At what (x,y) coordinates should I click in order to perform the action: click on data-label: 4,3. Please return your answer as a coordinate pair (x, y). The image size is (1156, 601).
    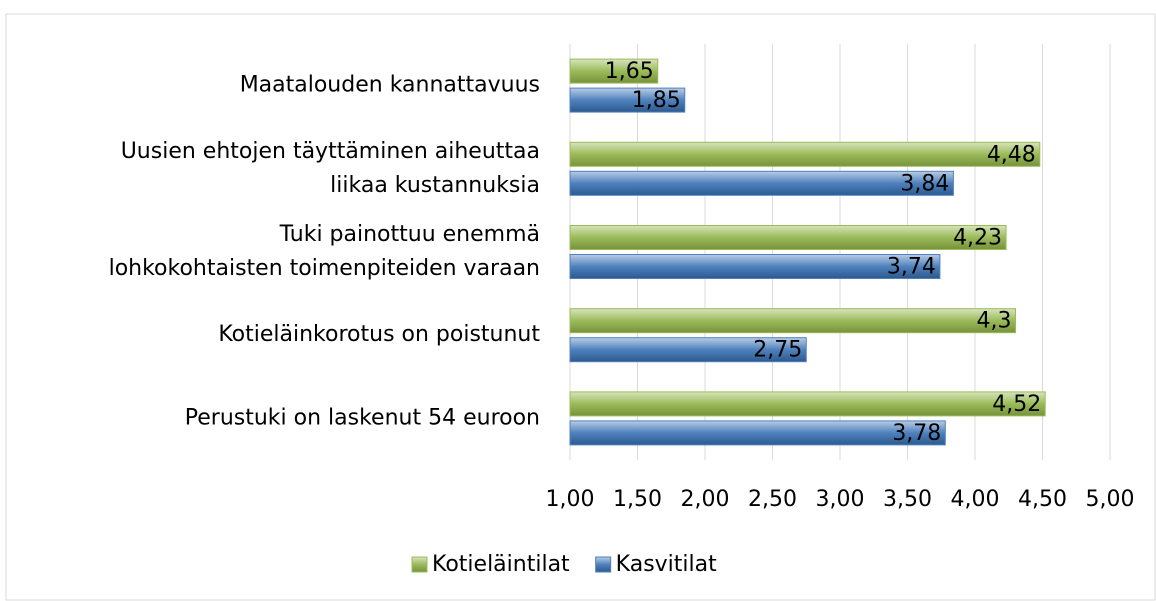
    Looking at the image, I should click on (994, 321).